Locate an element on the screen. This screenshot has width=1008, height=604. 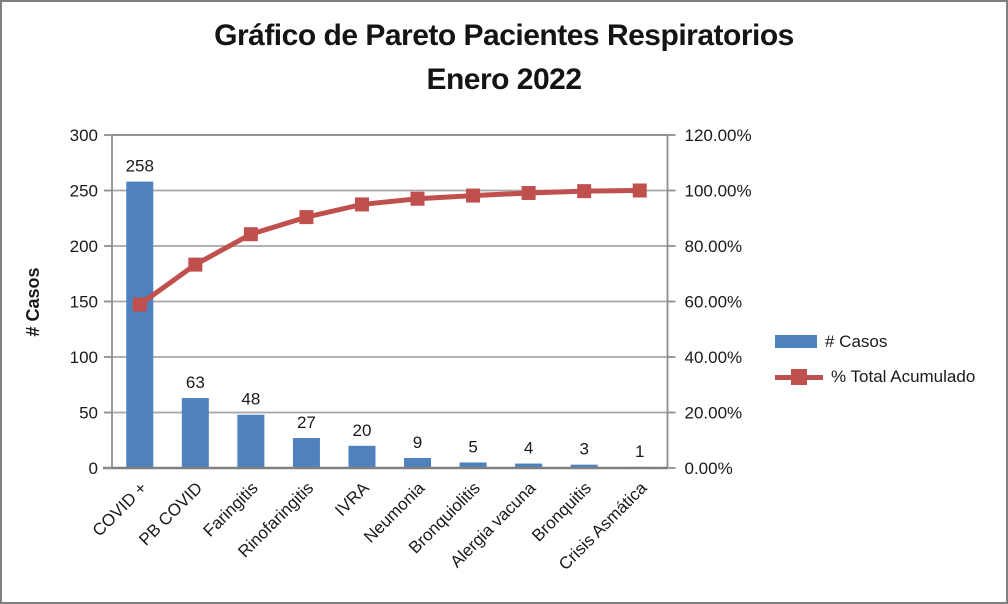
bar-Alergia vacuna is located at coordinates (529, 465).